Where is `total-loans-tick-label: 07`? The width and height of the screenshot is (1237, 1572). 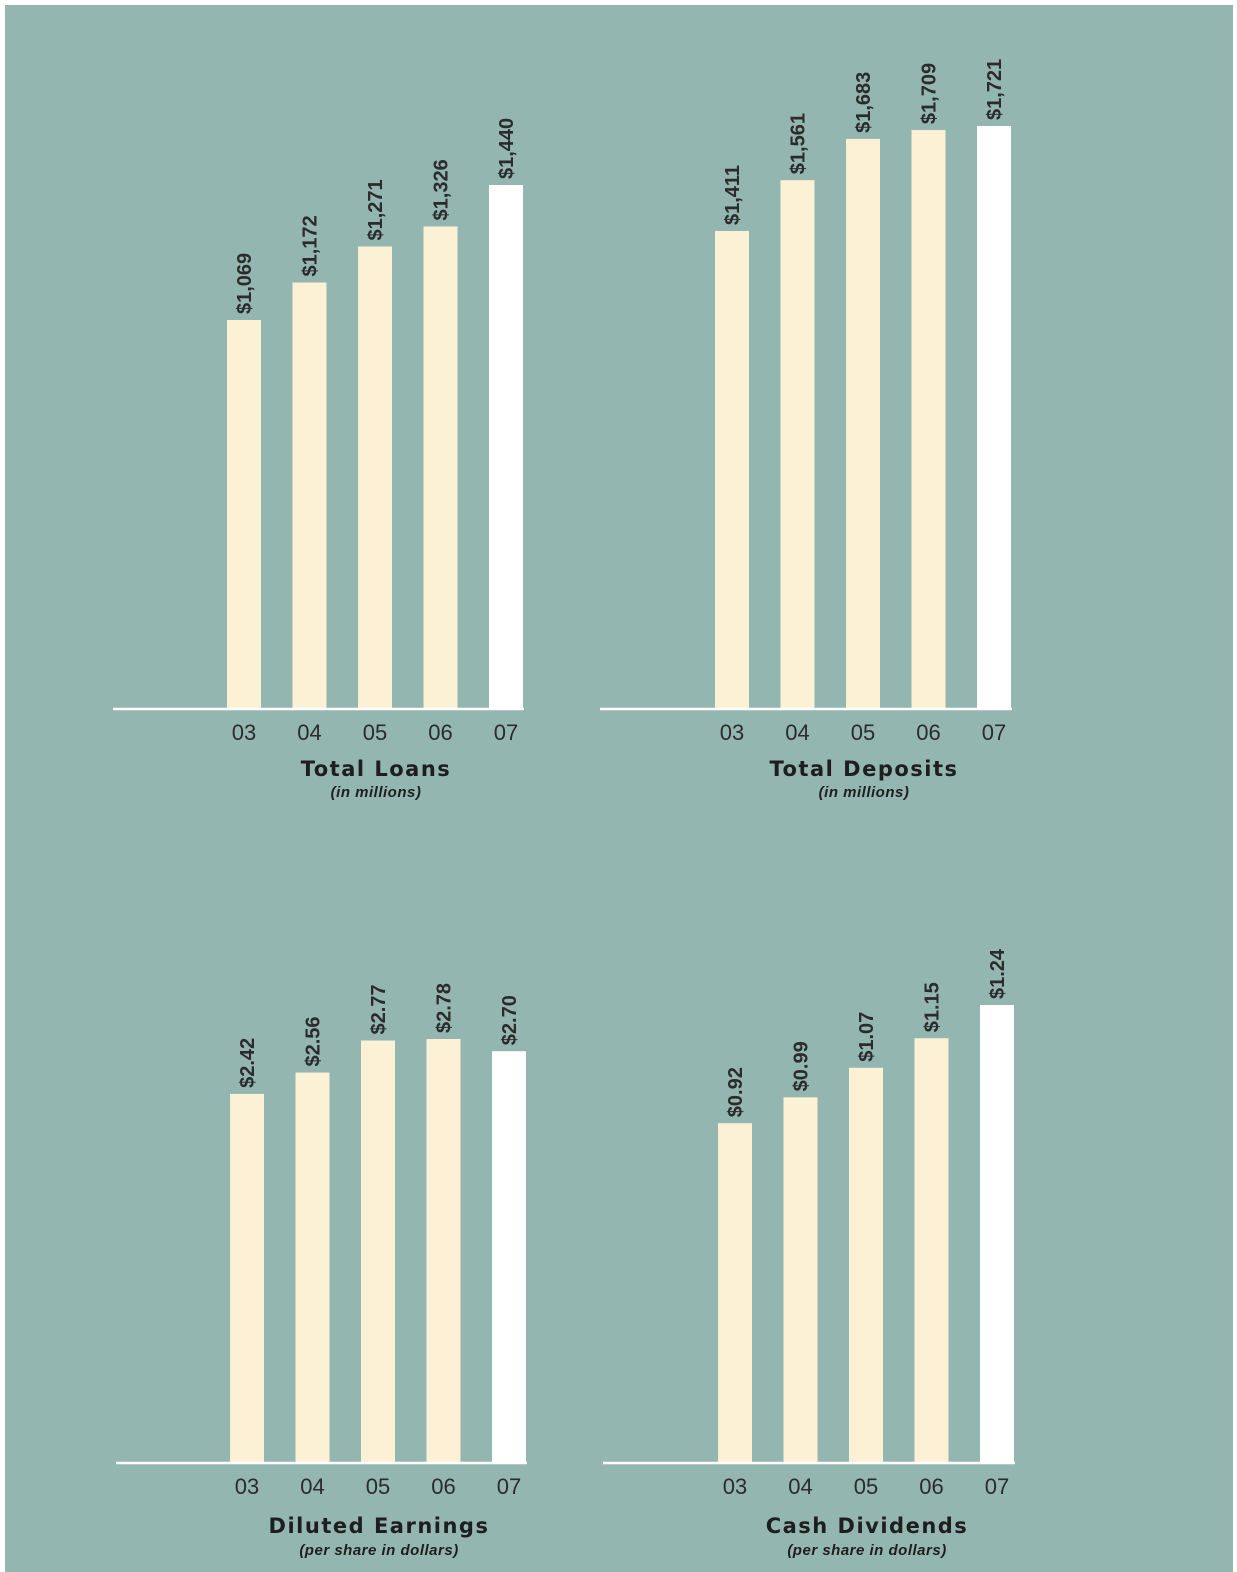 total-loans-tick-label: 07 is located at coordinates (506, 732).